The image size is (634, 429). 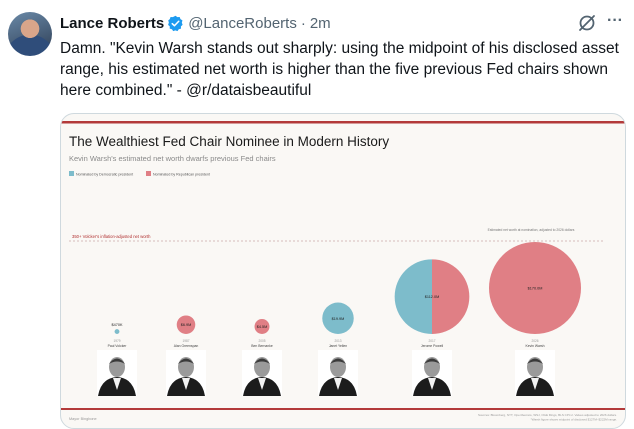 I want to click on tweet-timestamp: 2m, so click(x=320, y=23).